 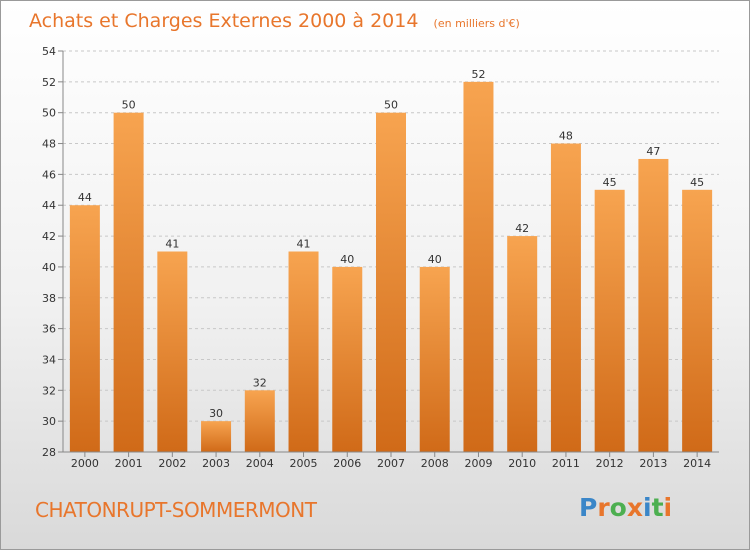 What do you see at coordinates (522, 228) in the screenshot?
I see `value-label-2010: 42` at bounding box center [522, 228].